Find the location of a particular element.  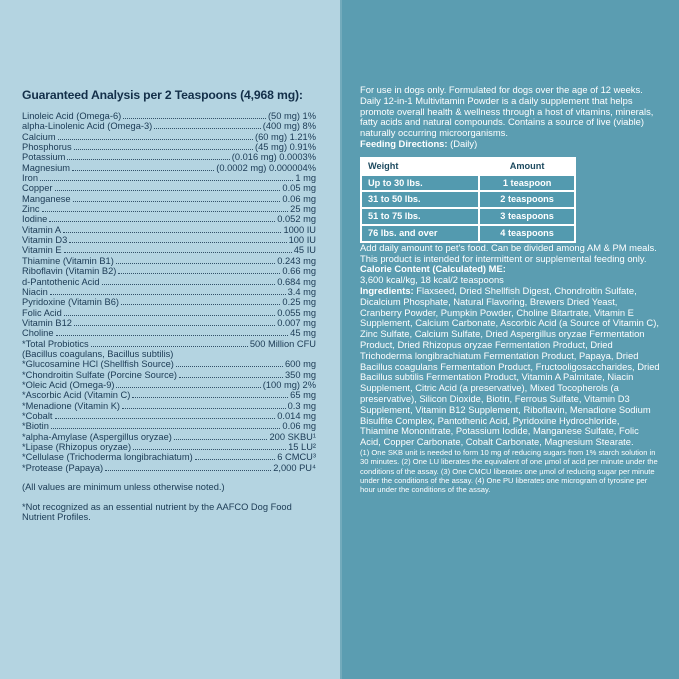

feeding-table-row: Up to 30 lbs. 1 teaspoon is located at coordinates (467, 183).